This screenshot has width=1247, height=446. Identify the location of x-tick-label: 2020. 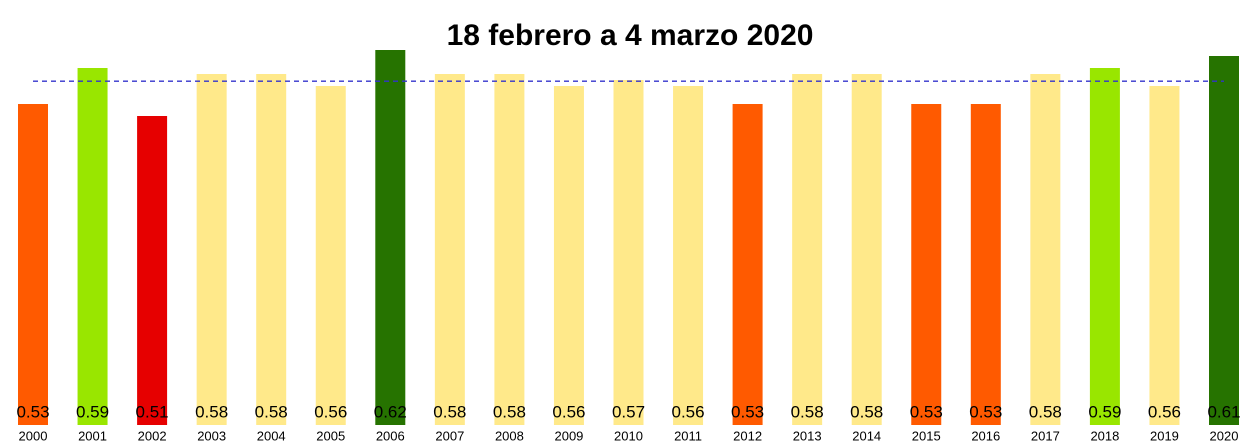
(1224, 435).